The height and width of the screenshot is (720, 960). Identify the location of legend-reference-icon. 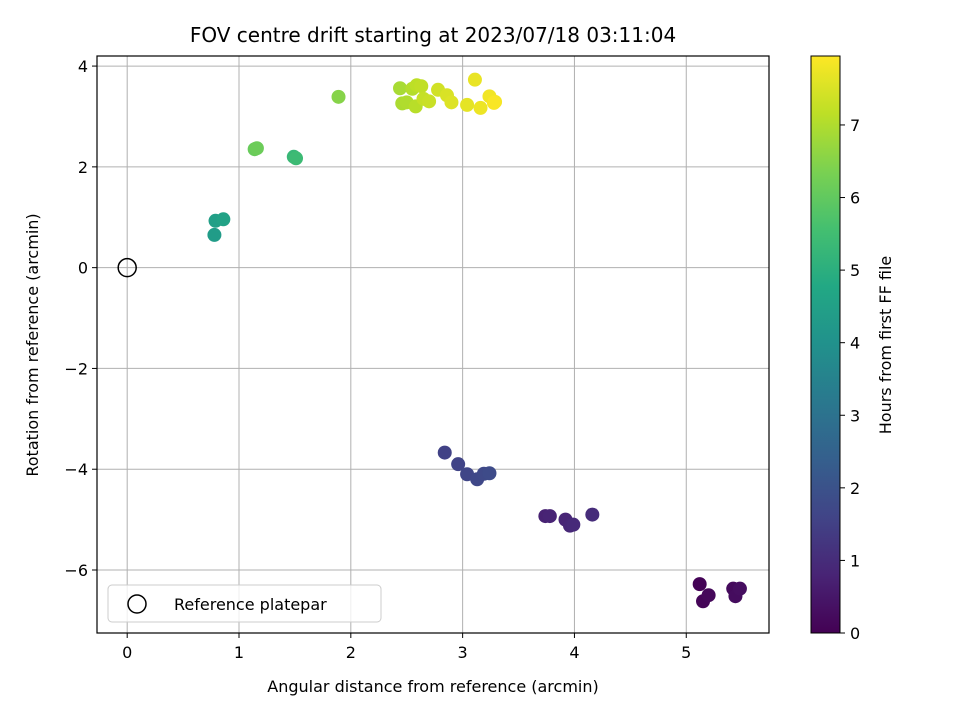
(137, 604).